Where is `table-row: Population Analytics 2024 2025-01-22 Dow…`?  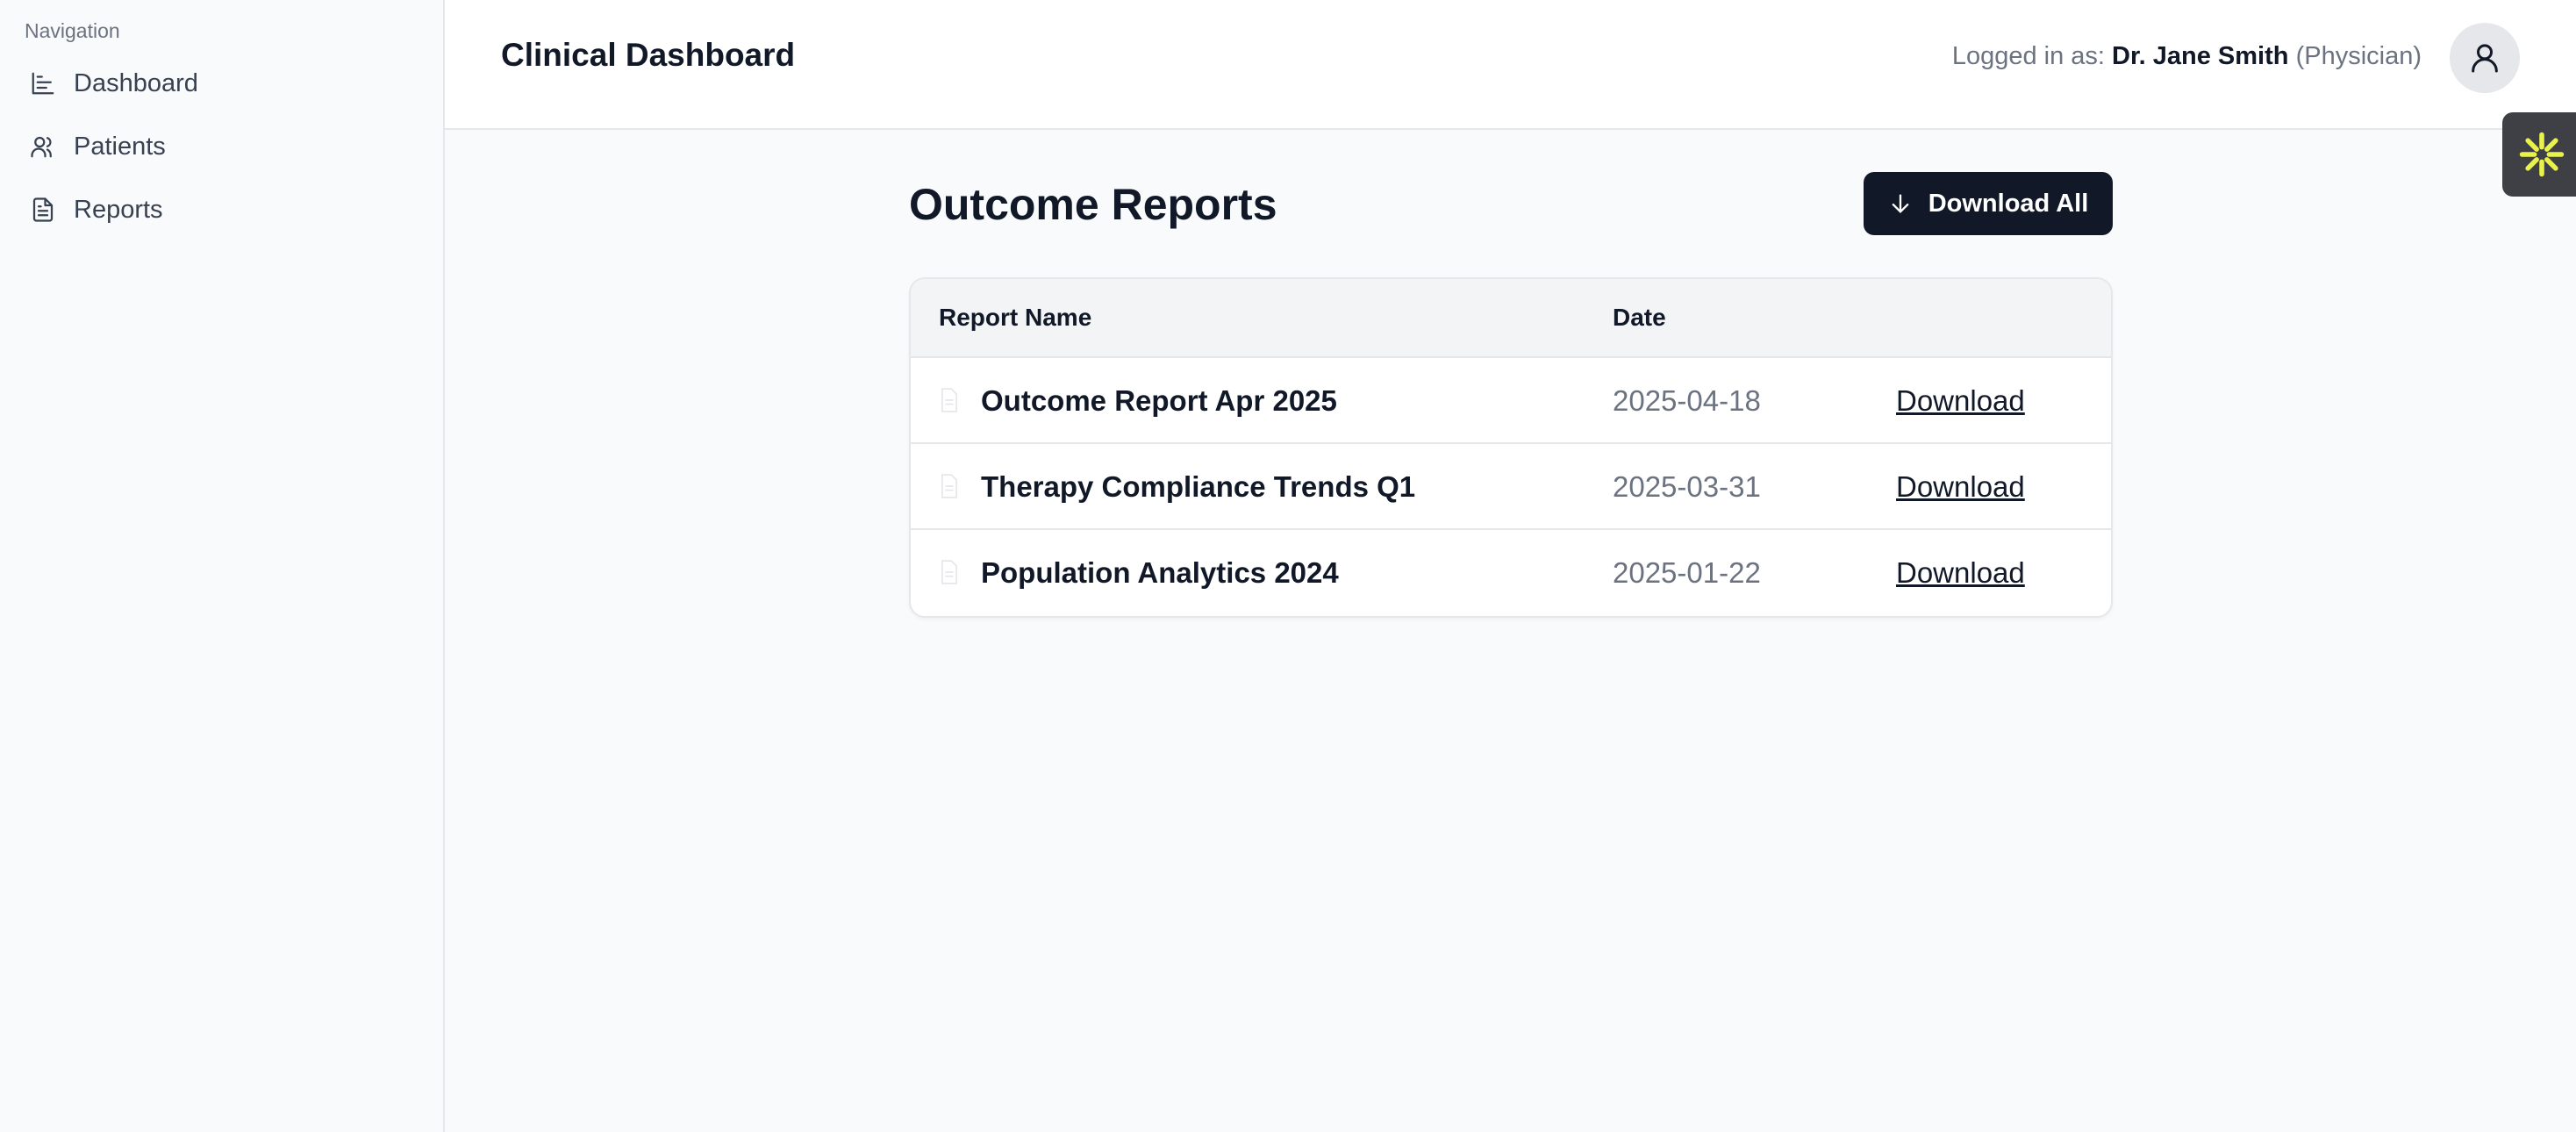
table-row: Population Analytics 2024 2025-01-22 Dow… is located at coordinates (1511, 573).